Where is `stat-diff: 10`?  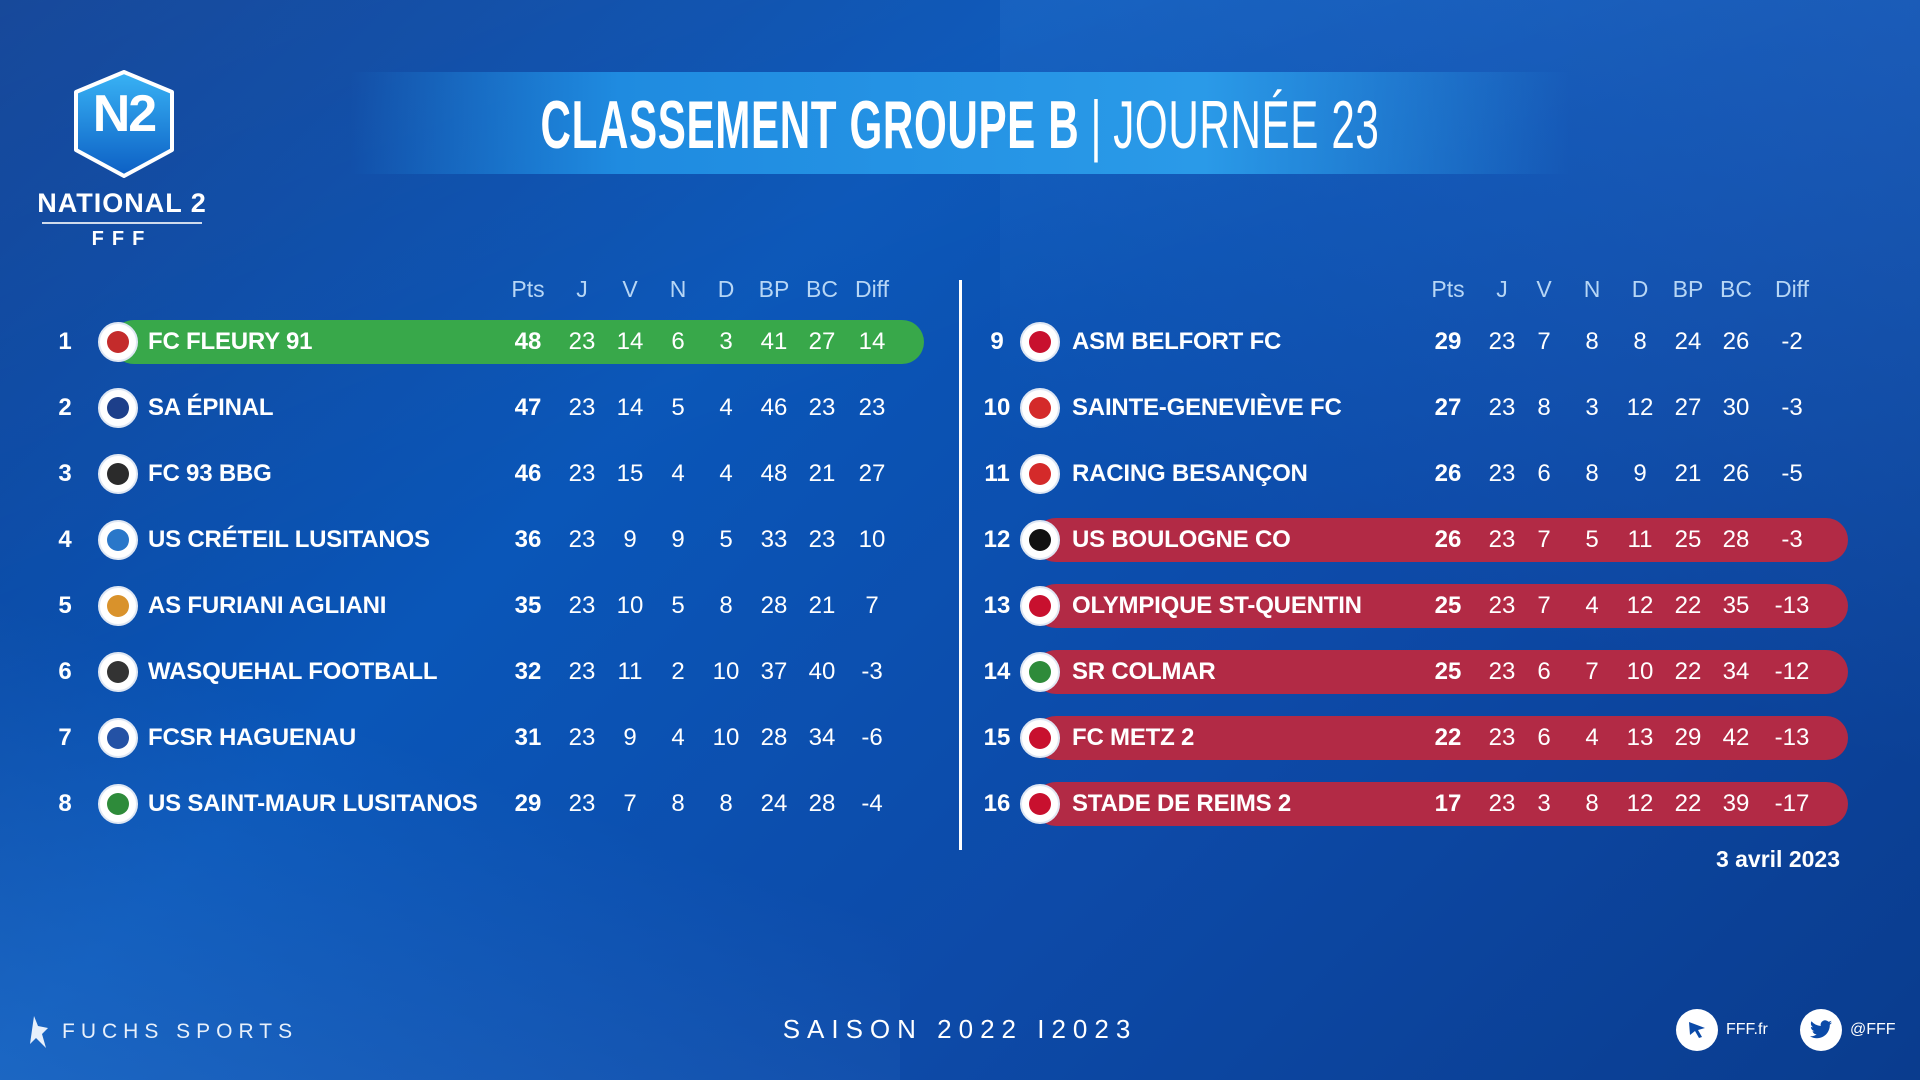 stat-diff: 10 is located at coordinates (872, 539).